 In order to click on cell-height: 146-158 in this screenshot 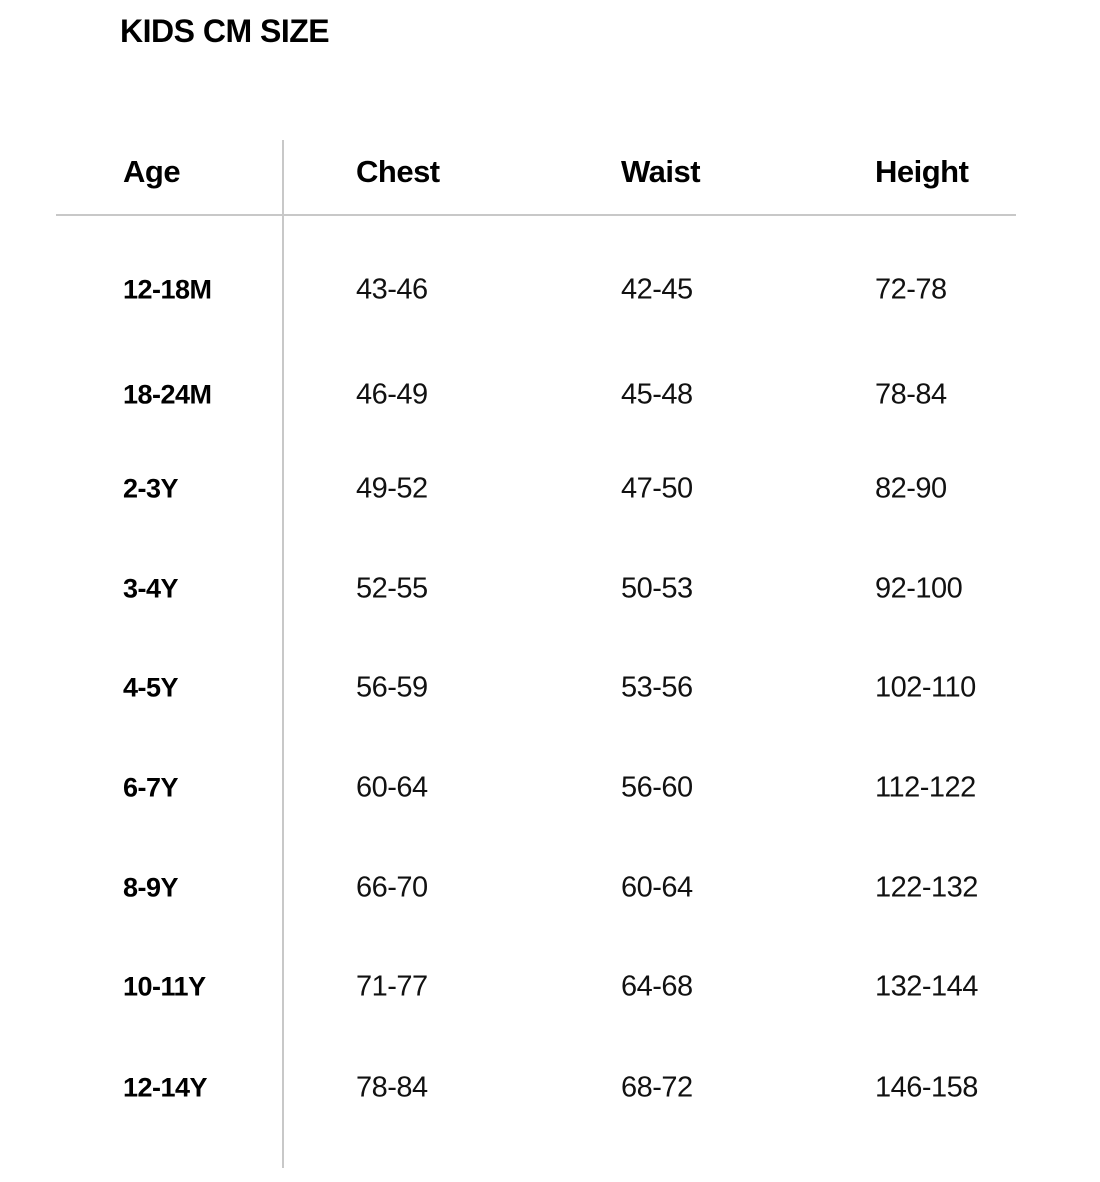, I will do `click(926, 1087)`.